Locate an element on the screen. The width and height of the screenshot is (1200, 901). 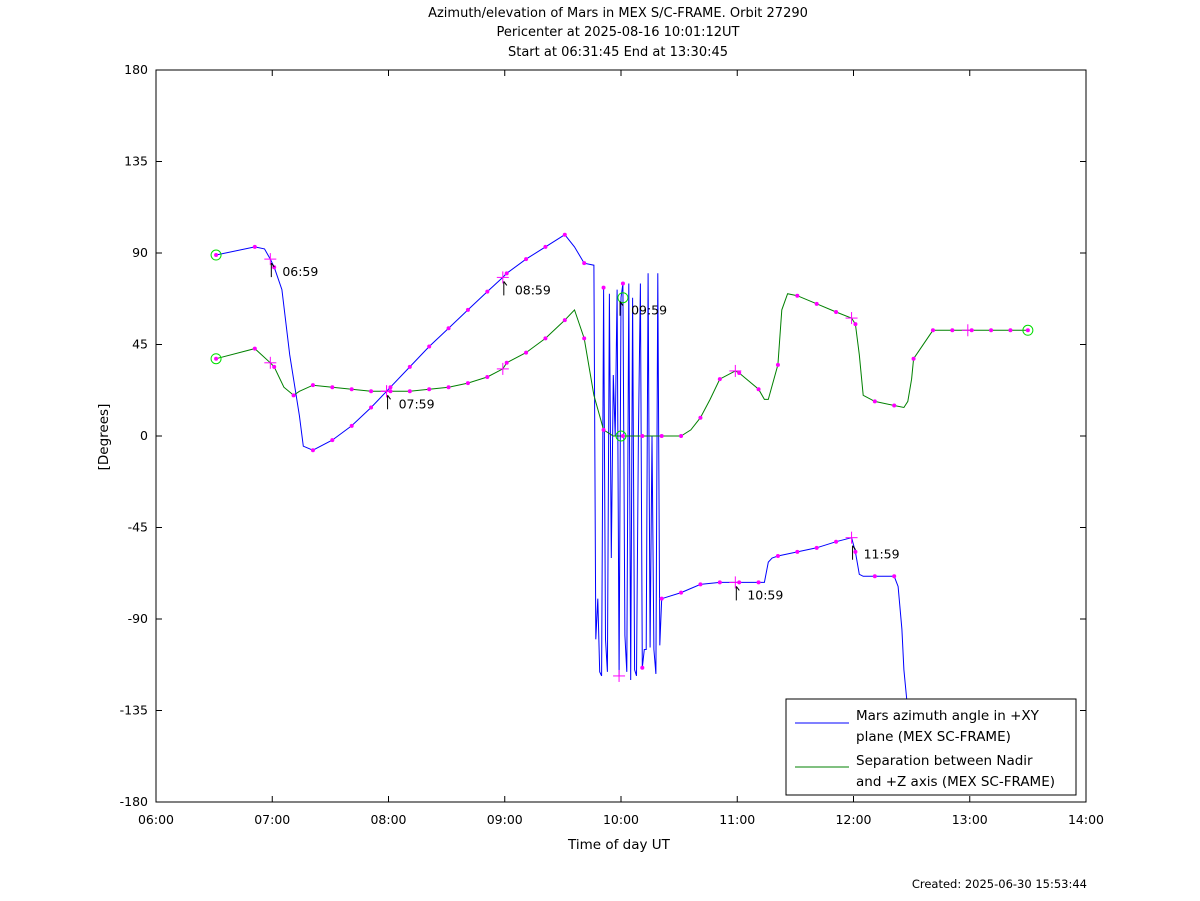
x-tick-label: 13:00 is located at coordinates (970, 819).